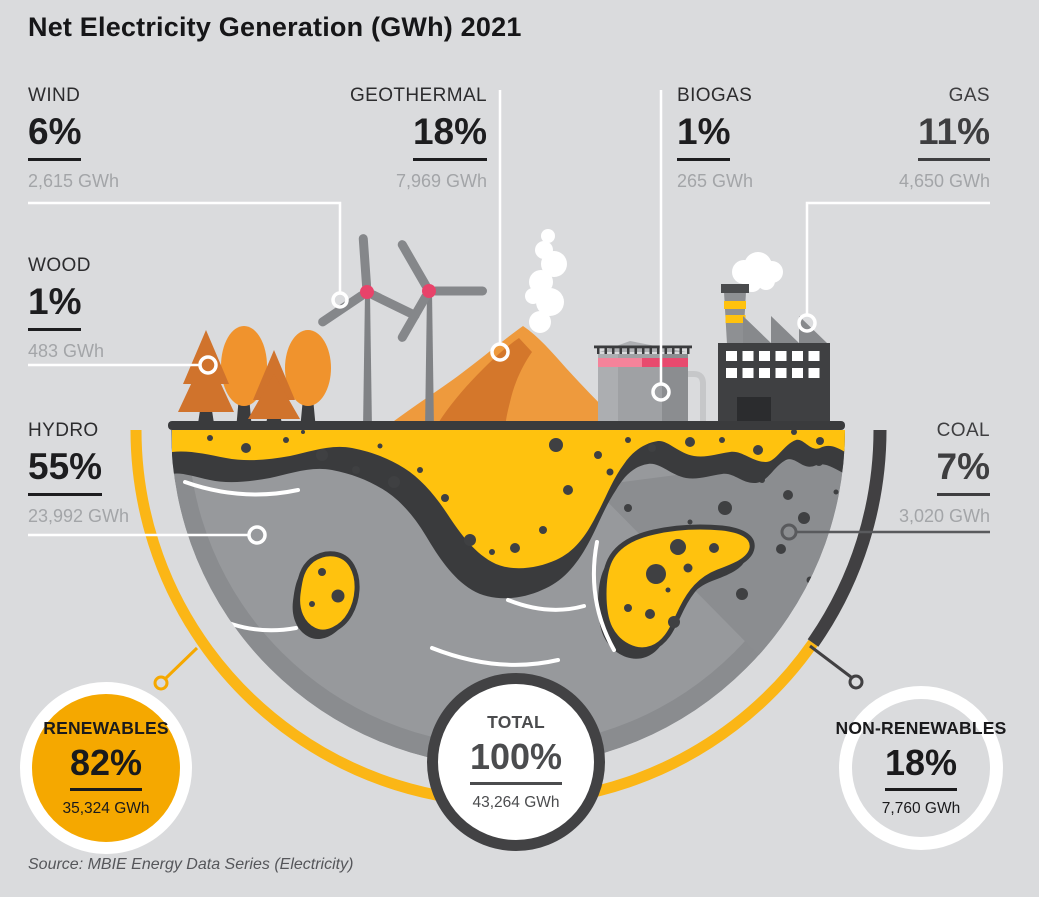  I want to click on soil-layer, so click(508, 499).